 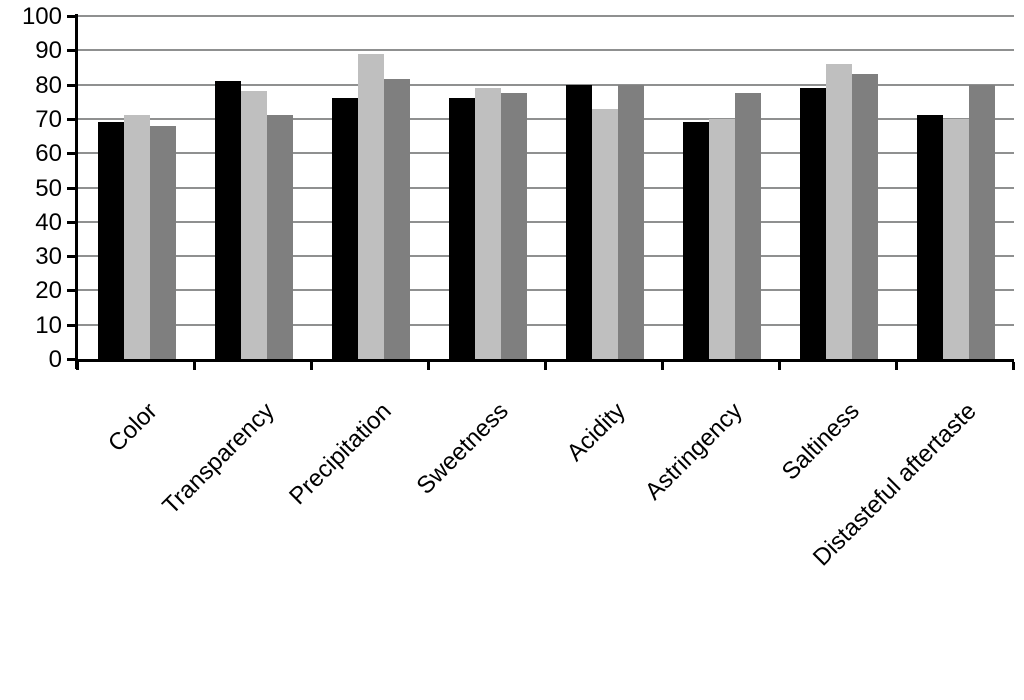 What do you see at coordinates (162, 242) in the screenshot?
I see `bar-dark-gray-color` at bounding box center [162, 242].